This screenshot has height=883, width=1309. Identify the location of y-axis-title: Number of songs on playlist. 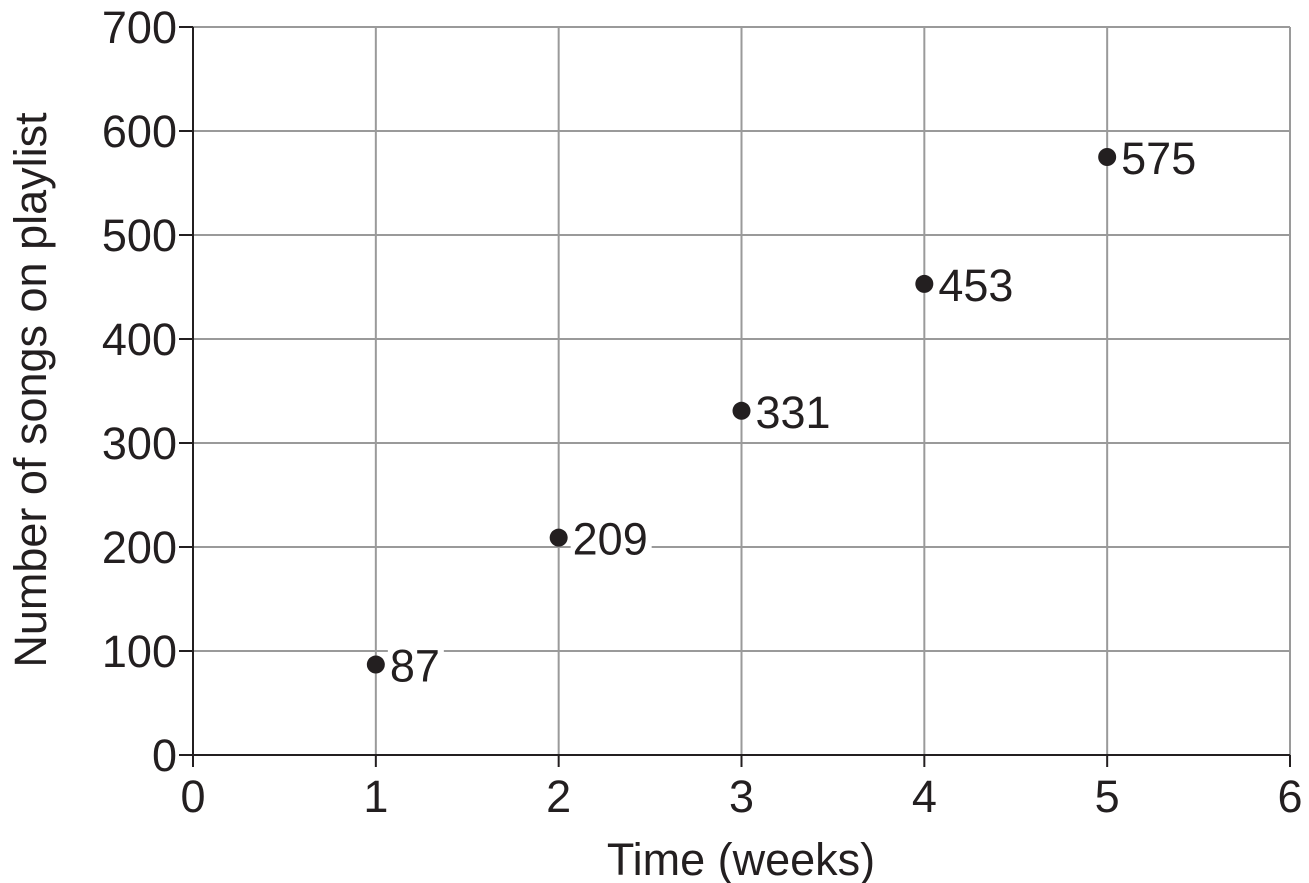
(30, 390).